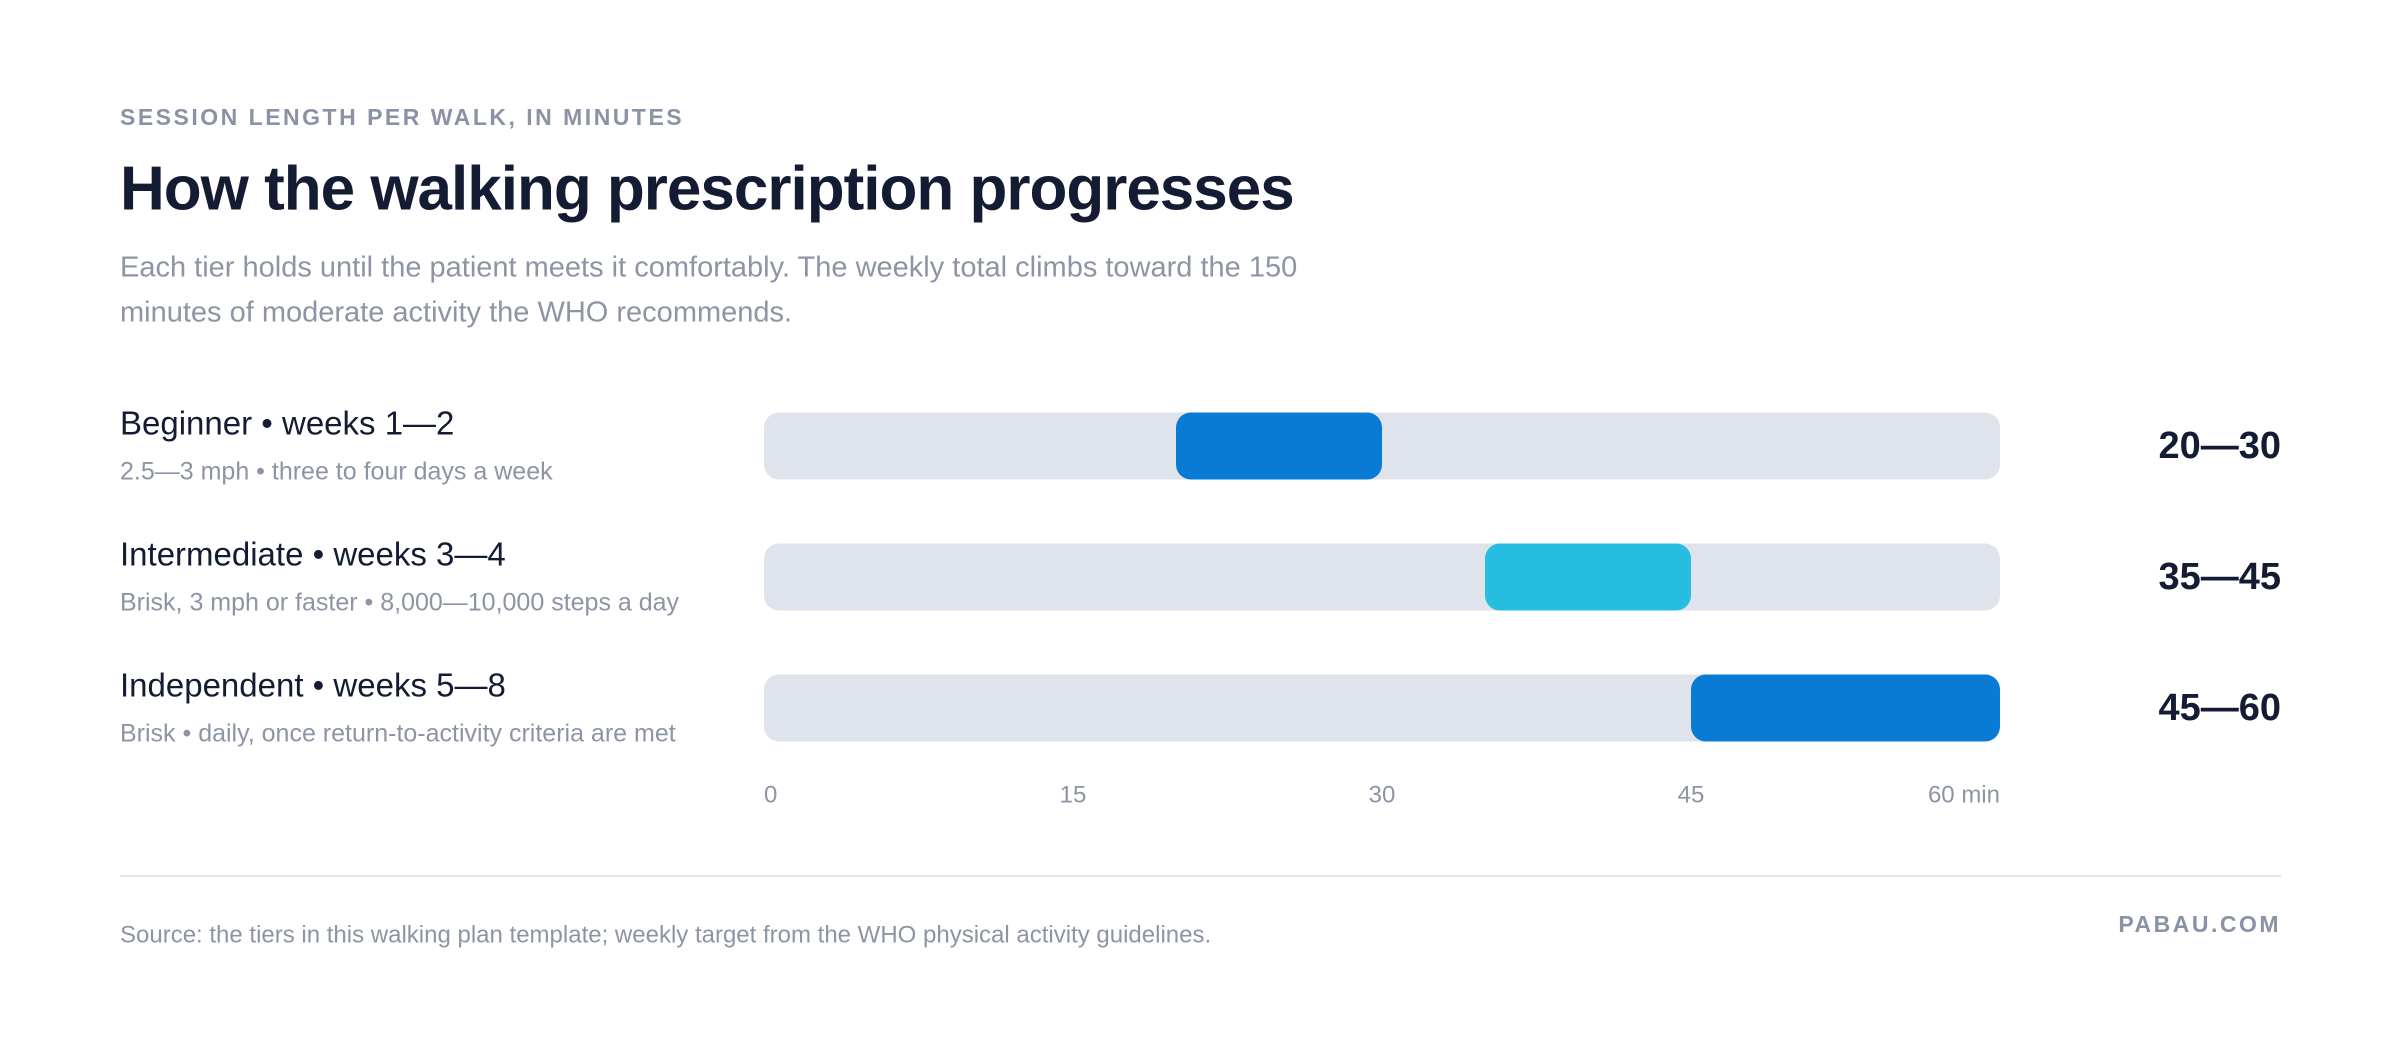  What do you see at coordinates (402, 117) in the screenshot?
I see `overline: SESSION LENGTH PER WALK, IN MINUTES` at bounding box center [402, 117].